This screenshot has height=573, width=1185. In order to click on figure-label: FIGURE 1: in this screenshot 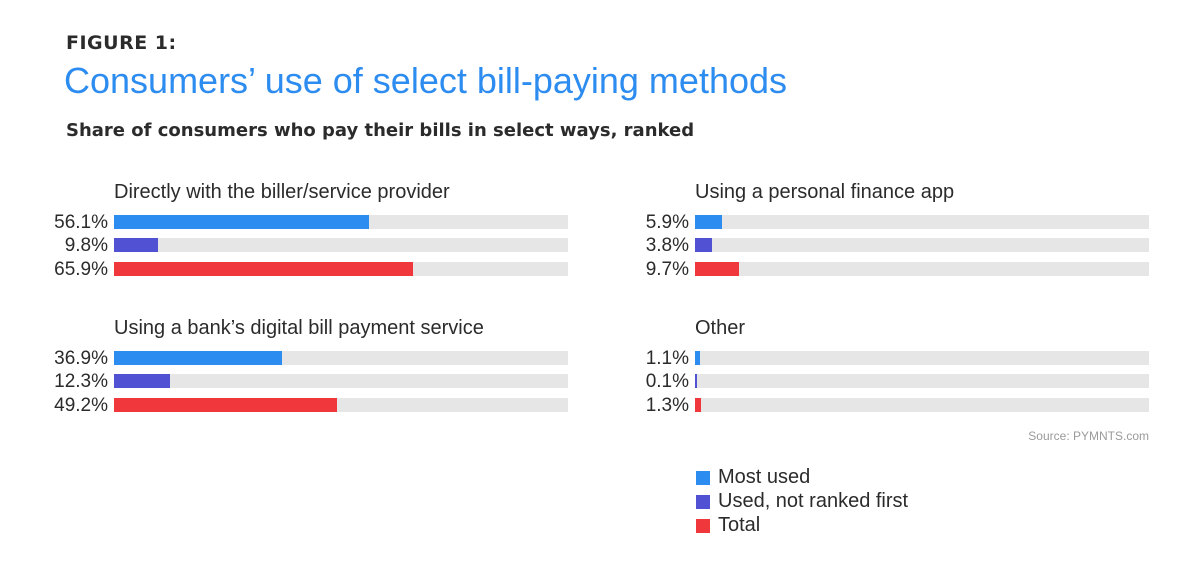, I will do `click(121, 43)`.